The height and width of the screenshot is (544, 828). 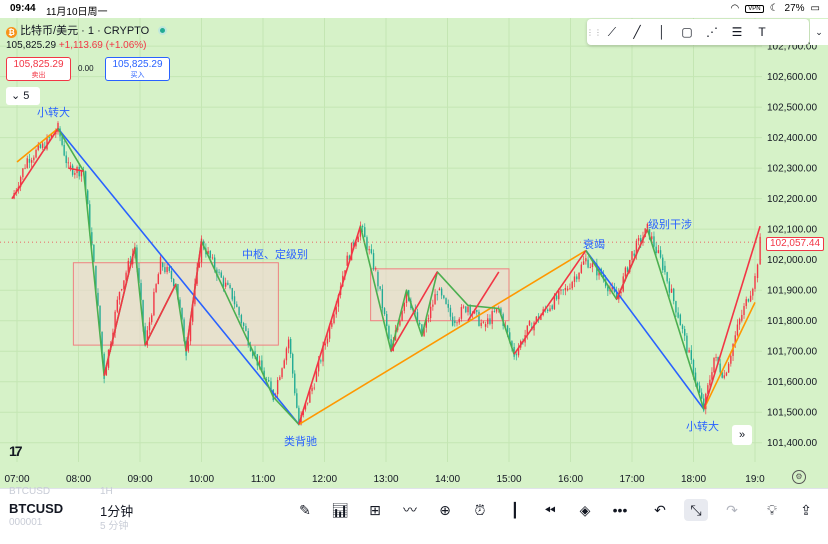 What do you see at coordinates (375, 510) in the screenshot?
I see `grid-icon: ⊞` at bounding box center [375, 510].